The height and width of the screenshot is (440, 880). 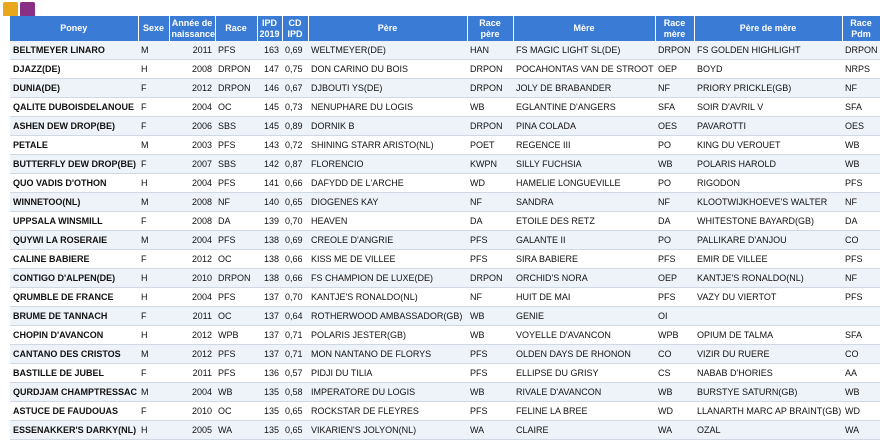 What do you see at coordinates (674, 316) in the screenshot?
I see `cell-race-mere: OI` at bounding box center [674, 316].